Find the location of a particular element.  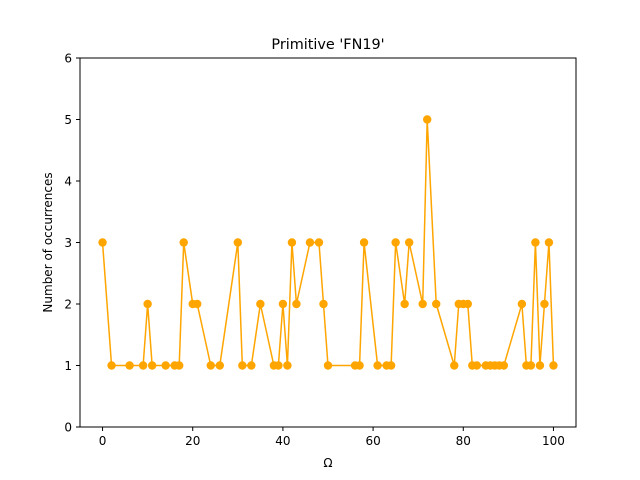

x-axis-label: Ω is located at coordinates (327, 463).